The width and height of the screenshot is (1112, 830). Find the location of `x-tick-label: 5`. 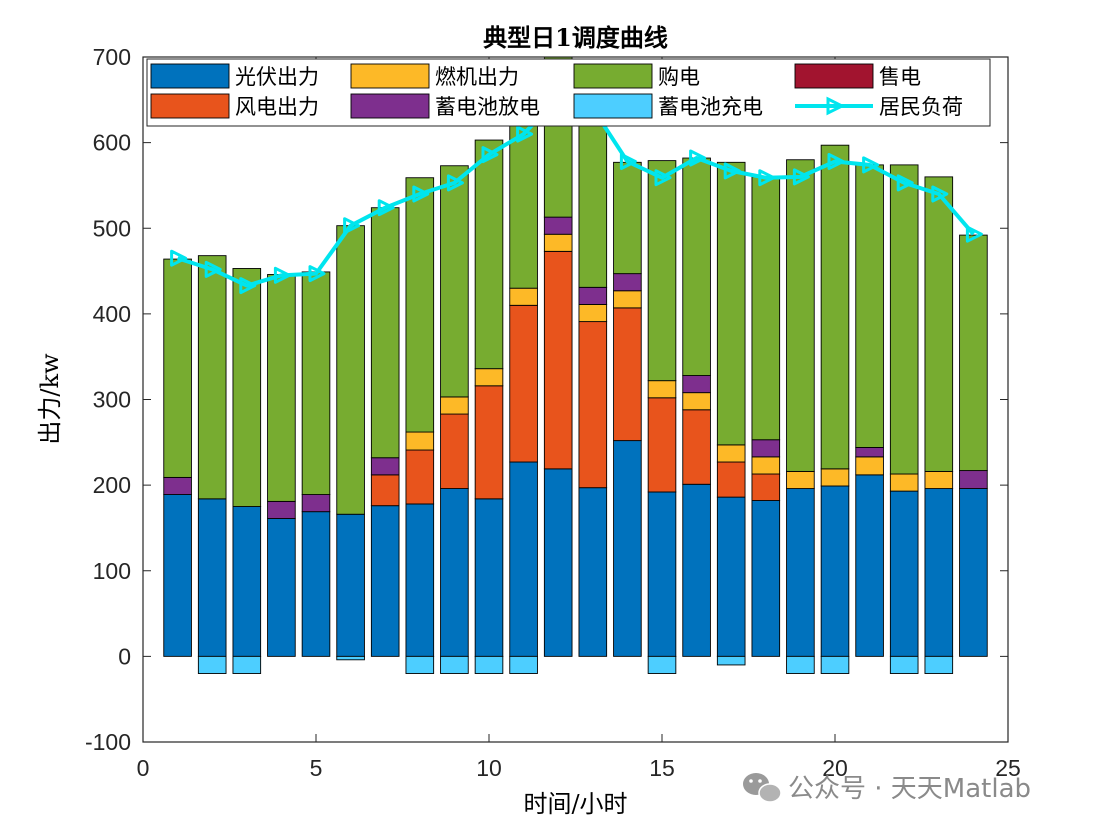

x-tick-label: 5 is located at coordinates (316, 768).